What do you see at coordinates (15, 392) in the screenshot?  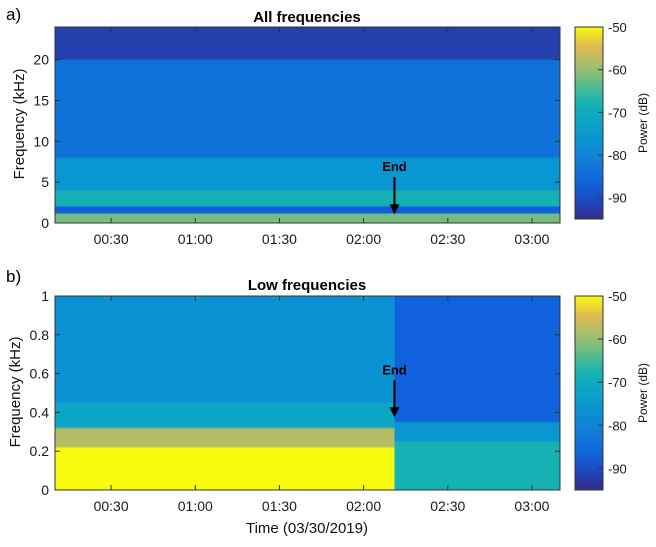 I see `panel-b-ylabel: Frequency (kHz)` at bounding box center [15, 392].